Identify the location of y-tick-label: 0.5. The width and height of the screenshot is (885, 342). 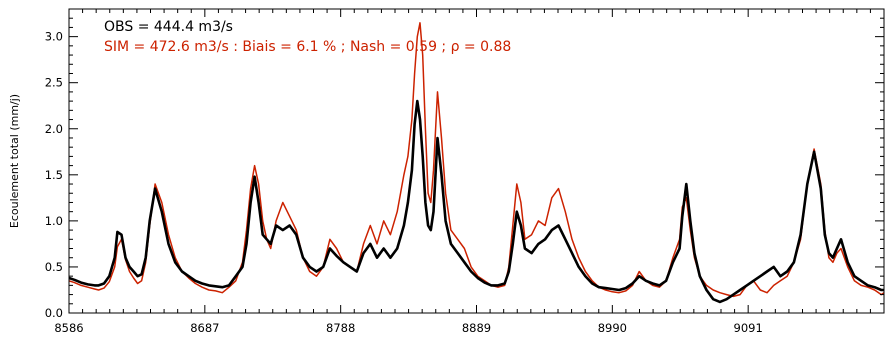
(54, 267).